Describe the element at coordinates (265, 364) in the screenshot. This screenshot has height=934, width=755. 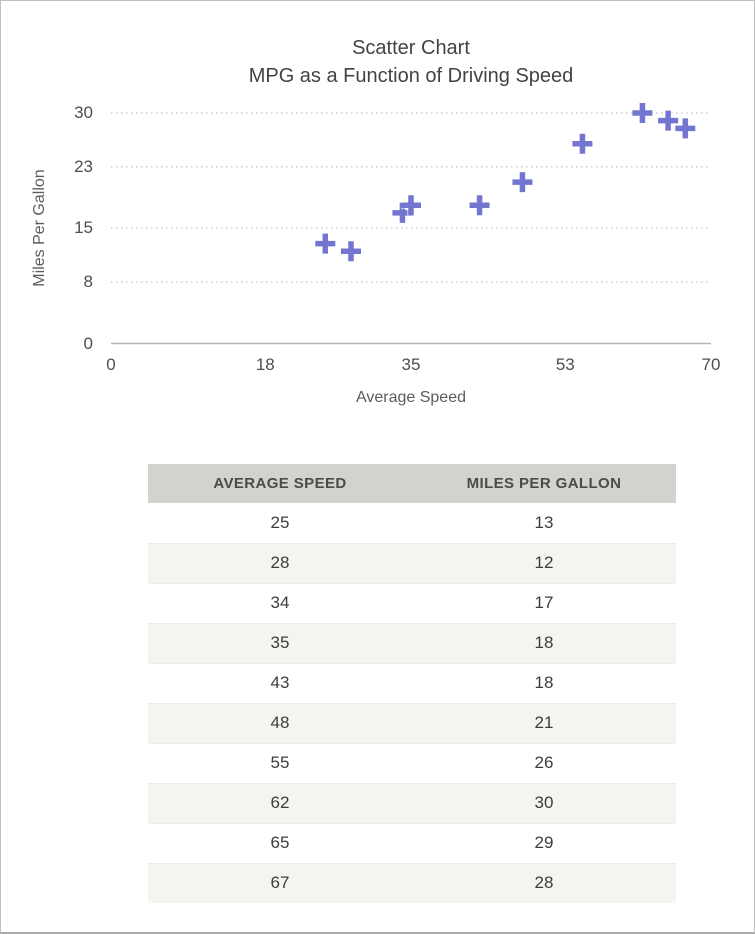
I see `x-tick-label: 18` at that location.